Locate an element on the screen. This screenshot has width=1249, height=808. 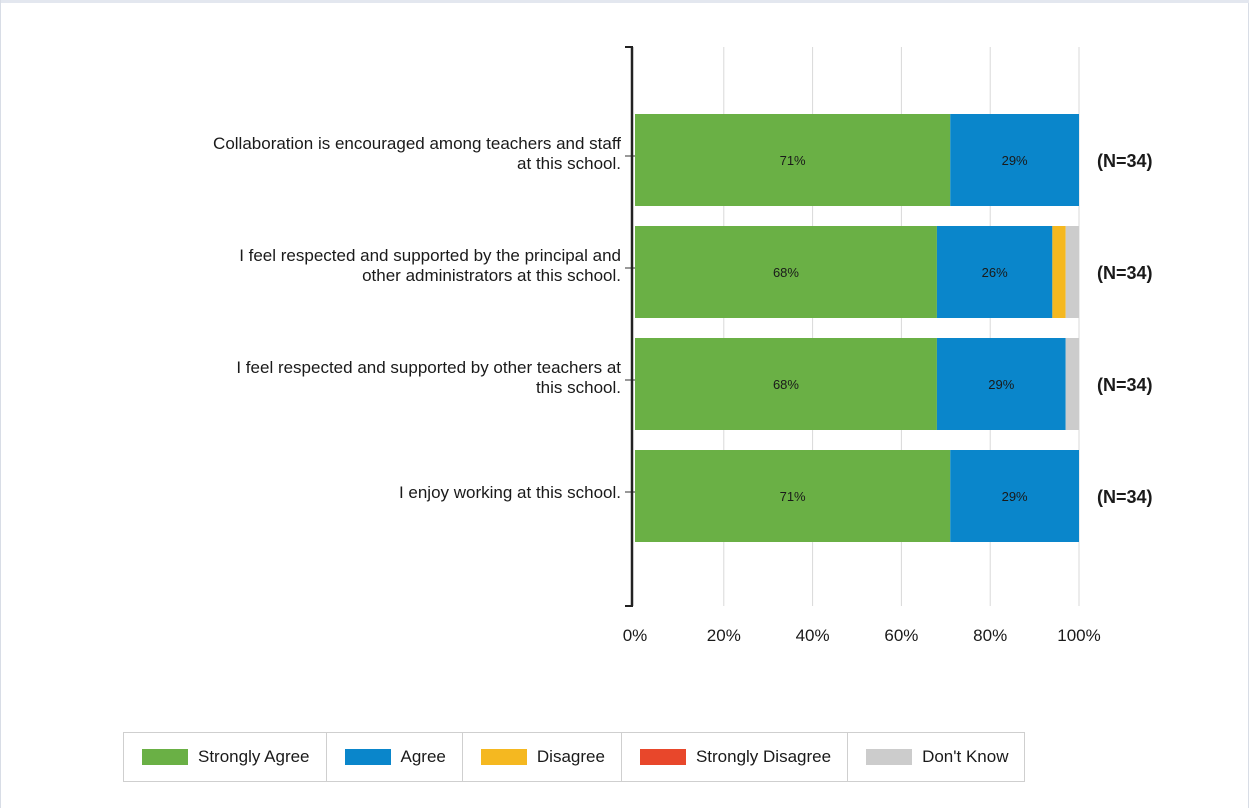
legend-label: Don't Know is located at coordinates (965, 756).